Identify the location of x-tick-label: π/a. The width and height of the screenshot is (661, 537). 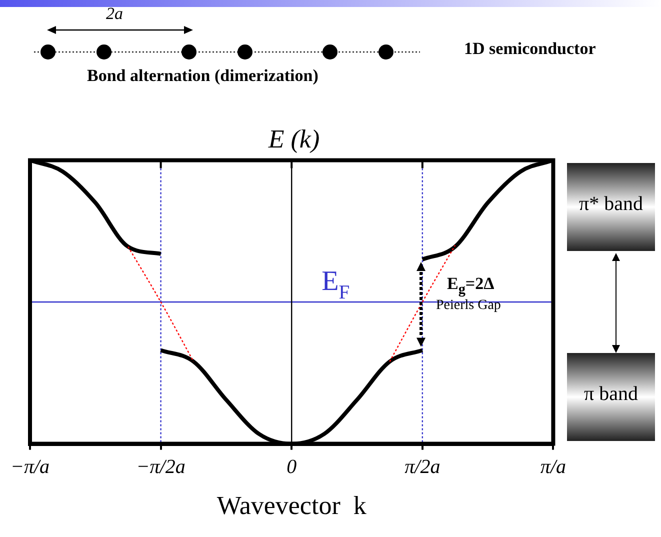
(553, 467).